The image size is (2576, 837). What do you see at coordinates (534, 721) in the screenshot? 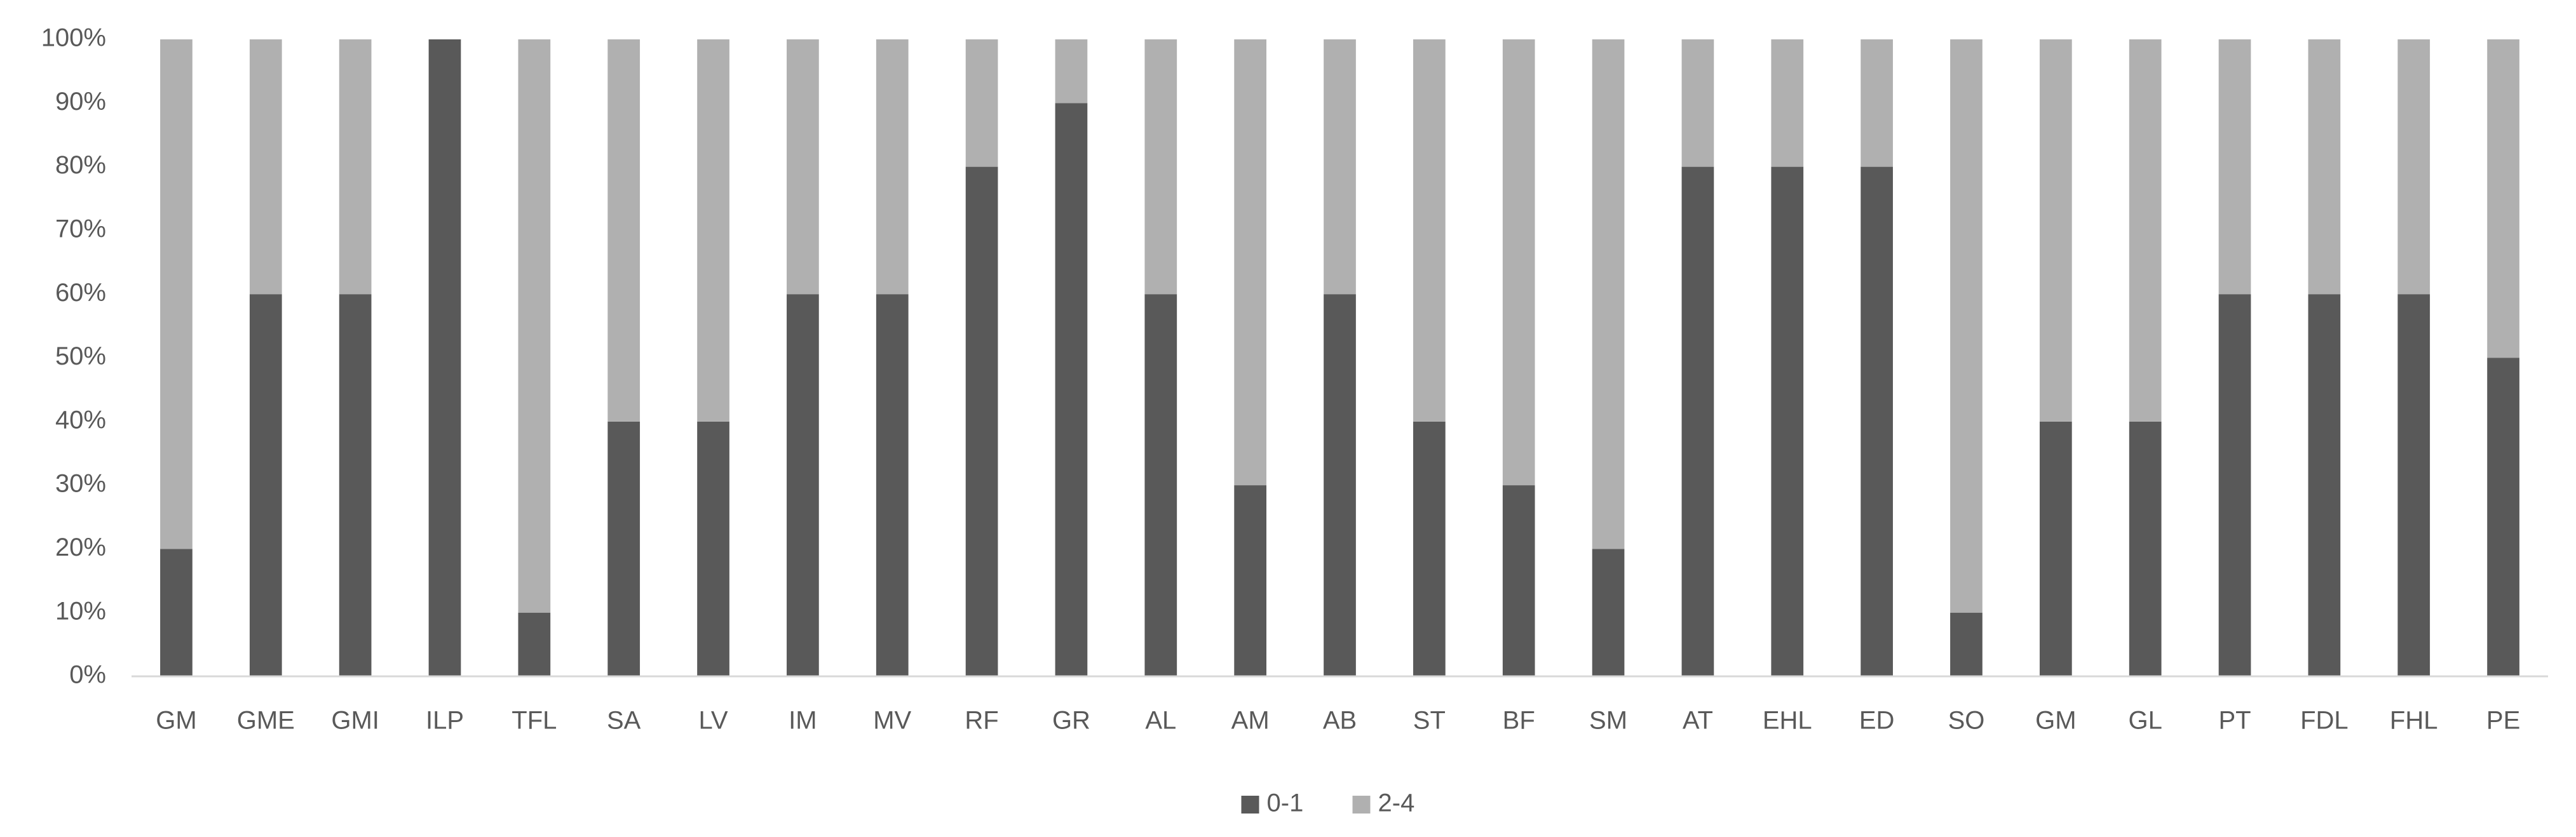
I see `x-tick-label: TFL` at bounding box center [534, 721].